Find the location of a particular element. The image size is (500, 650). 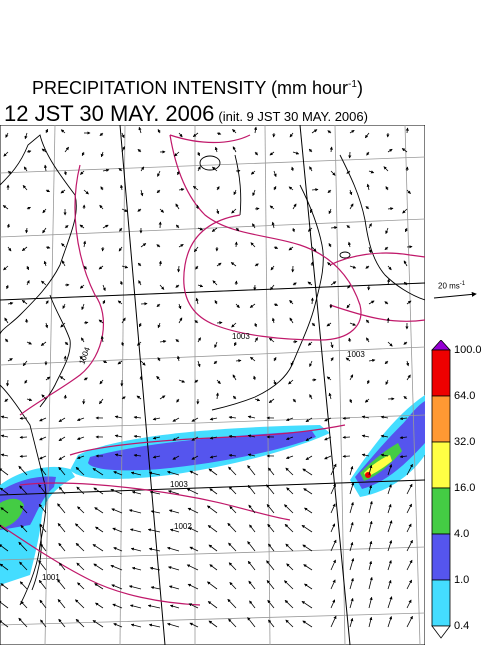

coast-north-asia is located at coordinates (38, 235).